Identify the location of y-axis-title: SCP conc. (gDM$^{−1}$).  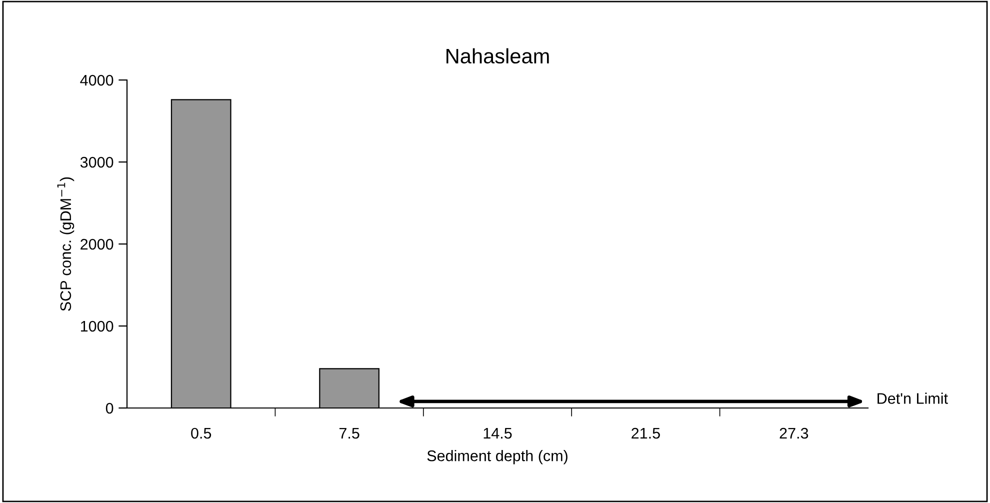
(65, 244).